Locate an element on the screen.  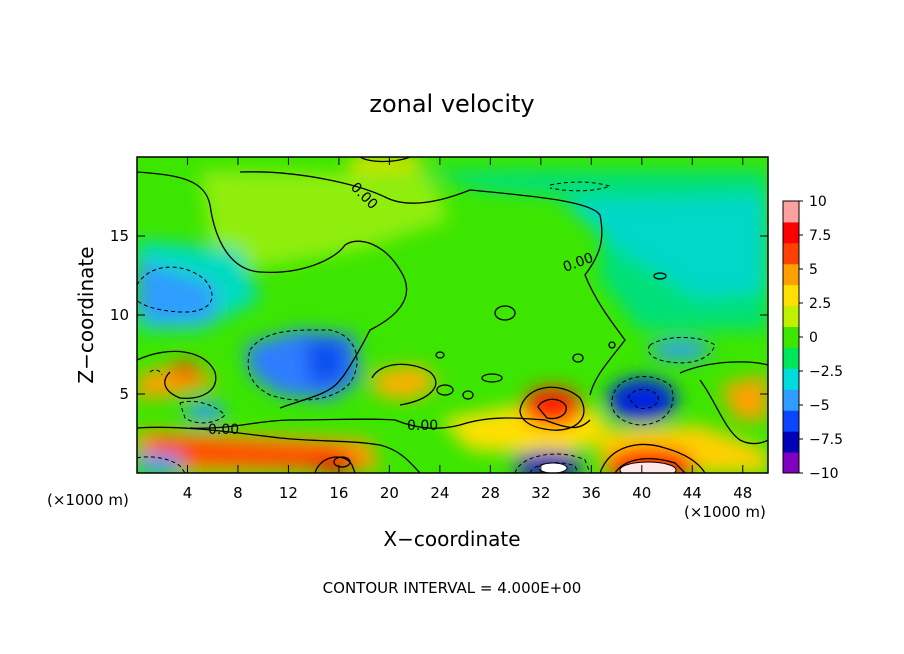
colorbar-tick-label: 10 is located at coordinates (818, 202).